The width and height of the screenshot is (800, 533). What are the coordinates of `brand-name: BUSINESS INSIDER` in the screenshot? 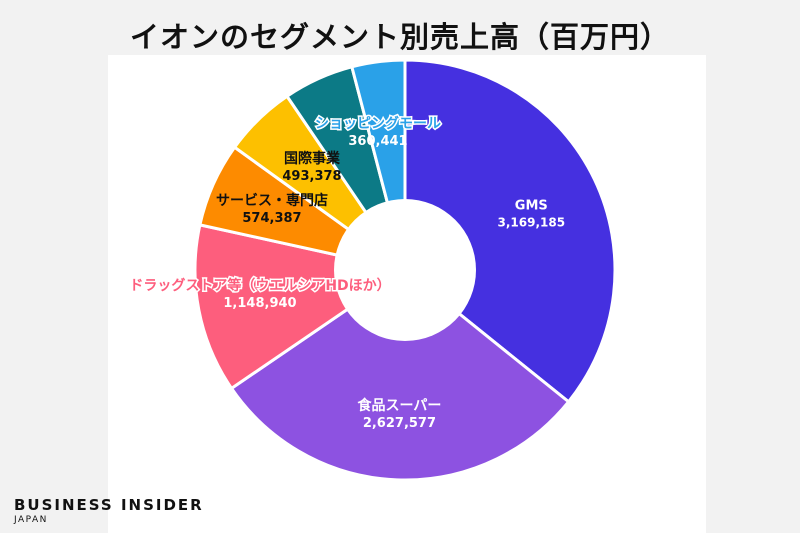 It's located at (109, 505).